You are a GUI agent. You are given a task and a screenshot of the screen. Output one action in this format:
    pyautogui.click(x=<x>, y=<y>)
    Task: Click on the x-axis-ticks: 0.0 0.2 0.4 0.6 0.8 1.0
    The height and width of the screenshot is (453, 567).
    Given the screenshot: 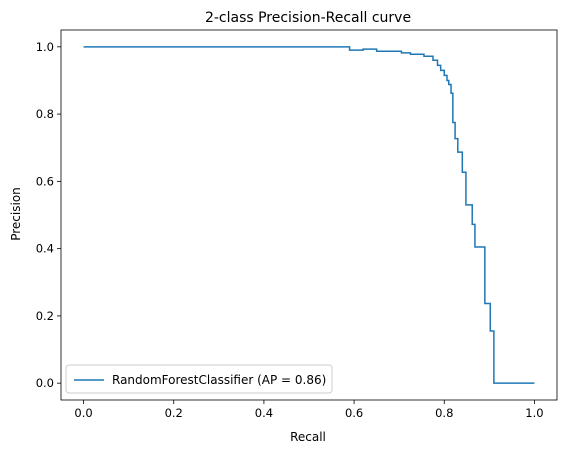 What is the action you would take?
    pyautogui.click(x=309, y=410)
    